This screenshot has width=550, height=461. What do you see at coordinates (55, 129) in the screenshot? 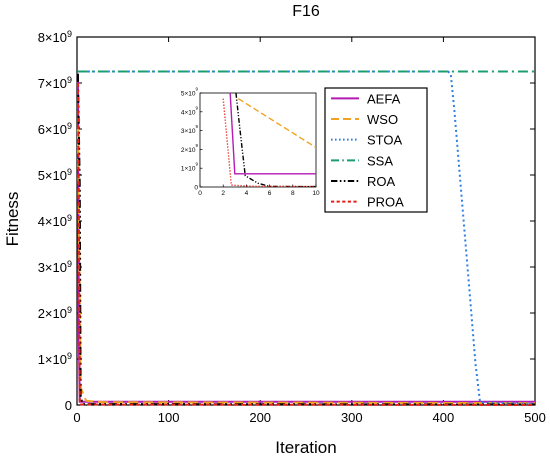
I see `y-tick-label: 6×10⁹` at bounding box center [55, 129].